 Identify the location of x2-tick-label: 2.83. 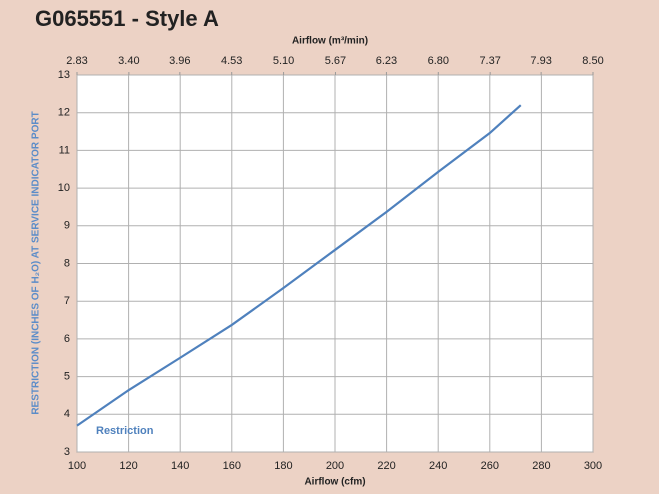
(76, 61).